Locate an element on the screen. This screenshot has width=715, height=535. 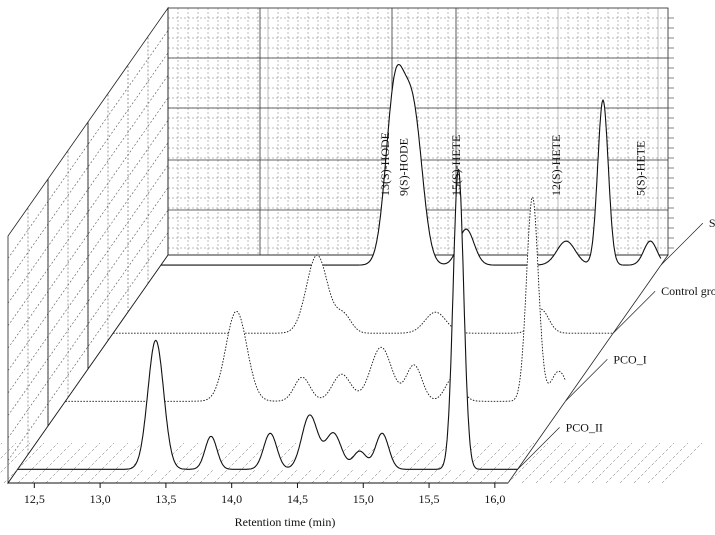
x-tick-label: 14,5 is located at coordinates (297, 499).